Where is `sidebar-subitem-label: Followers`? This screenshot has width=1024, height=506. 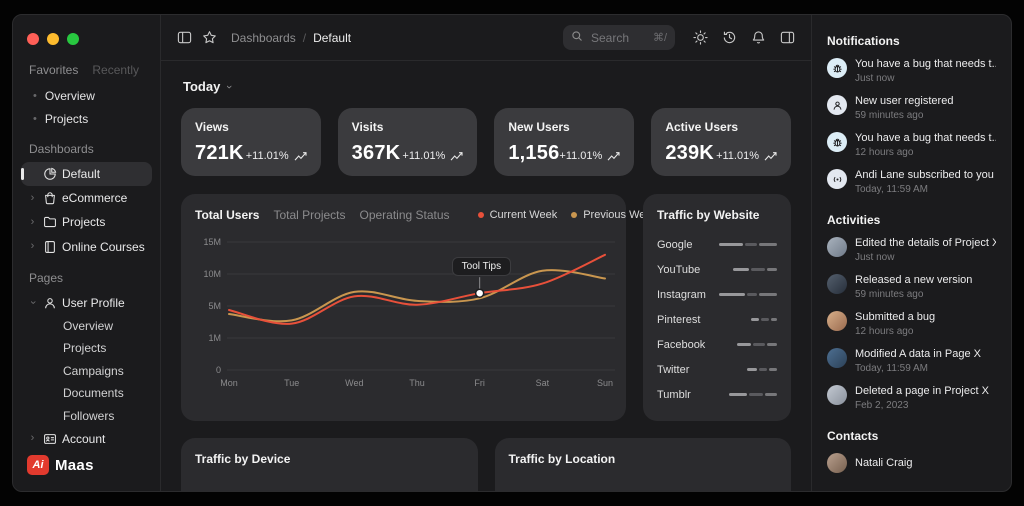
sidebar-subitem-label: Followers is located at coordinates (89, 415).